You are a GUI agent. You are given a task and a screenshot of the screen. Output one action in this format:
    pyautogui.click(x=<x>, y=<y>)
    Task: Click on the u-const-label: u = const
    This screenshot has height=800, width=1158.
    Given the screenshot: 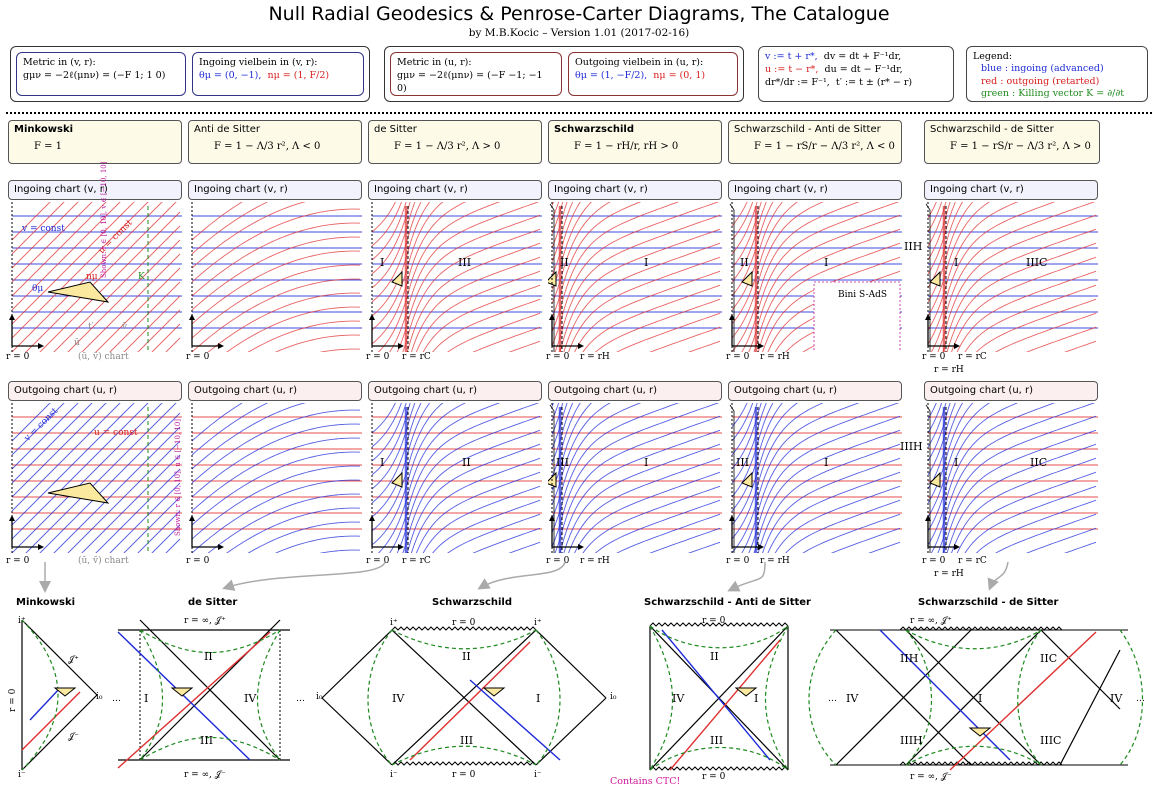 What is the action you would take?
    pyautogui.click(x=116, y=433)
    